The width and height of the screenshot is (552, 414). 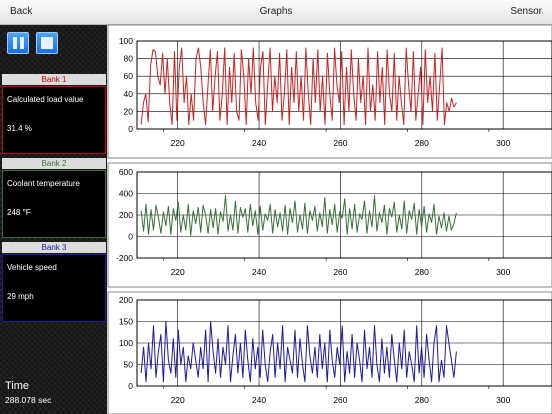 I want to click on time-value: 288.078 sec, so click(x=28, y=400).